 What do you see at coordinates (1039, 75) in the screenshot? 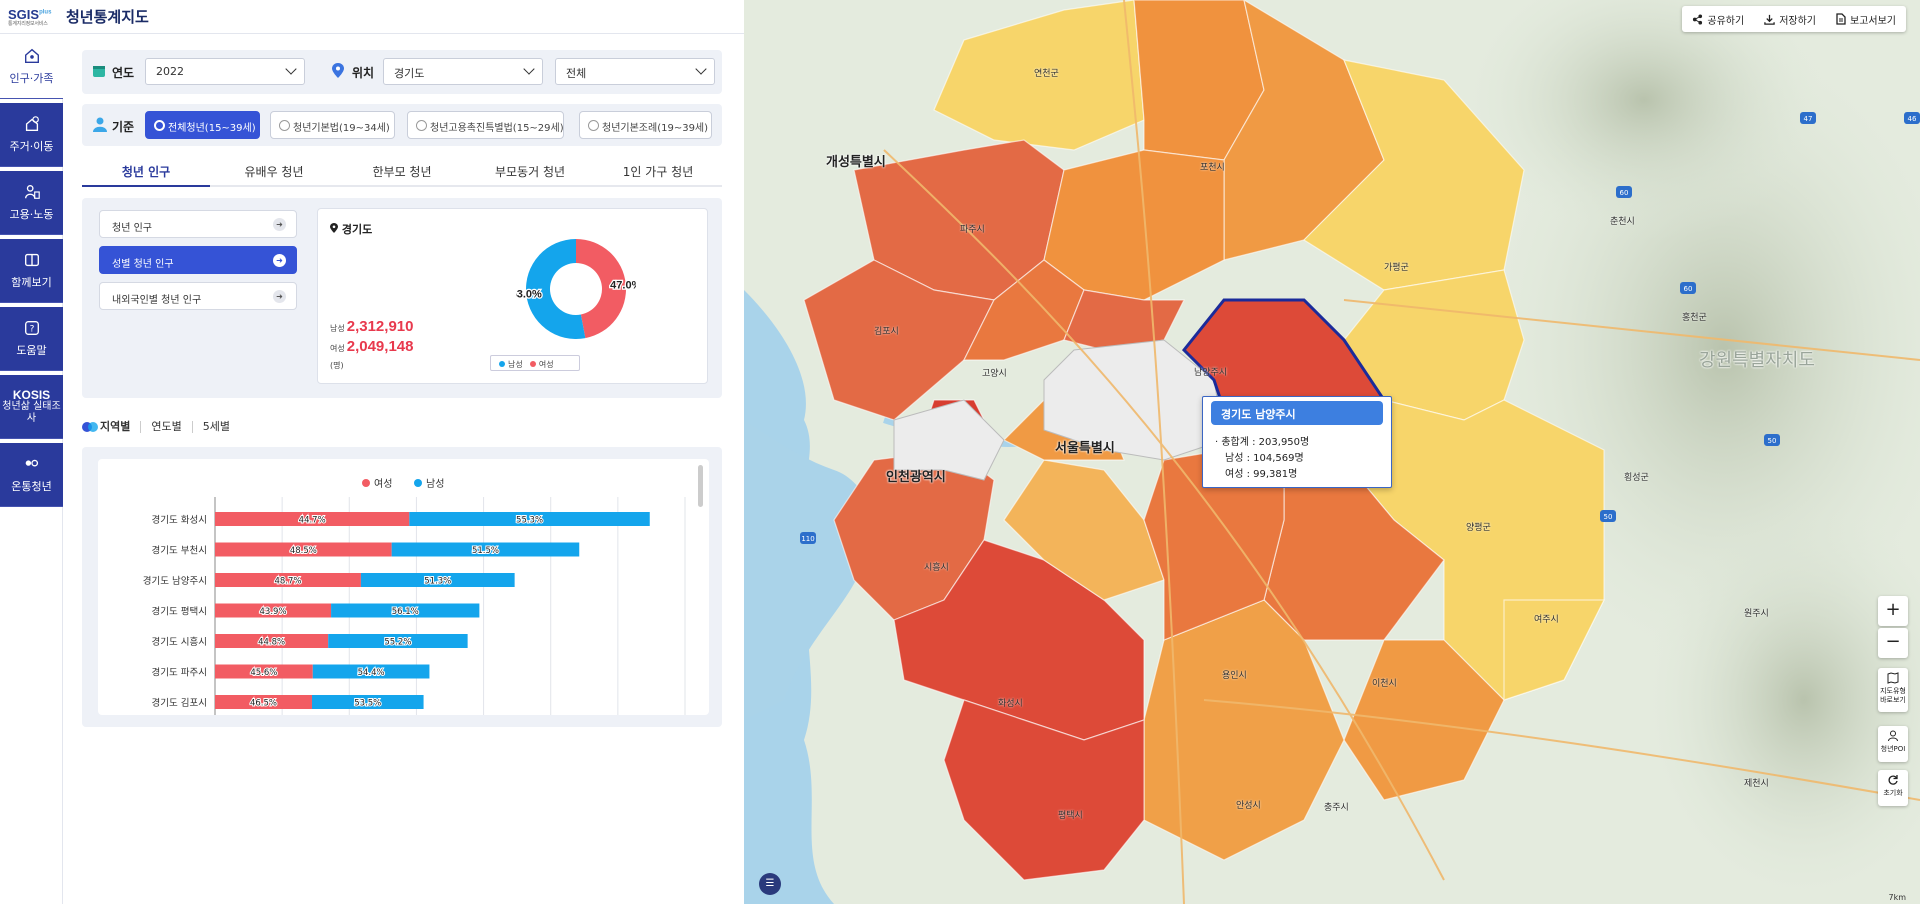
I see `region-yeoncheon` at bounding box center [1039, 75].